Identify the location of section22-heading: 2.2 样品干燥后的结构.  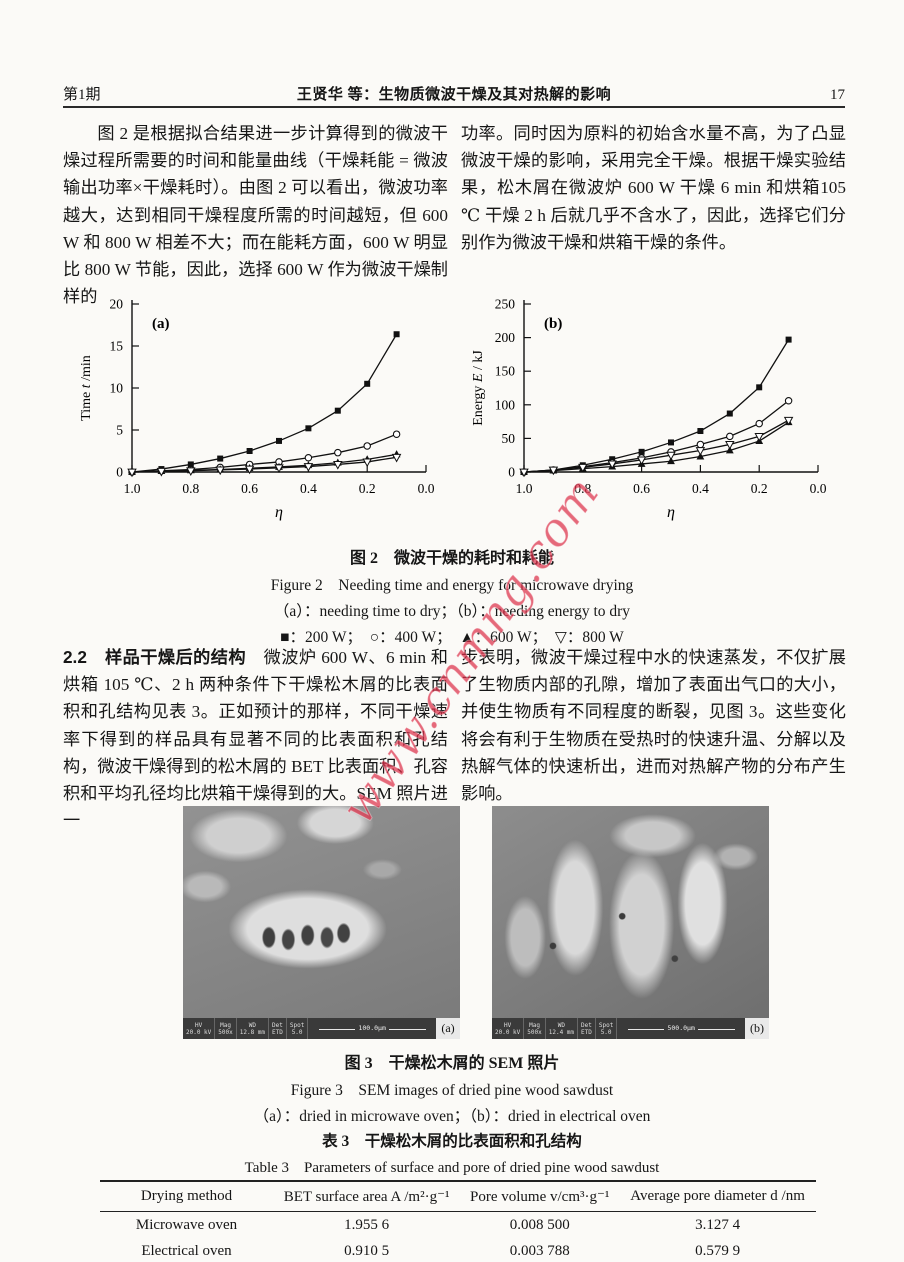
(163, 657).